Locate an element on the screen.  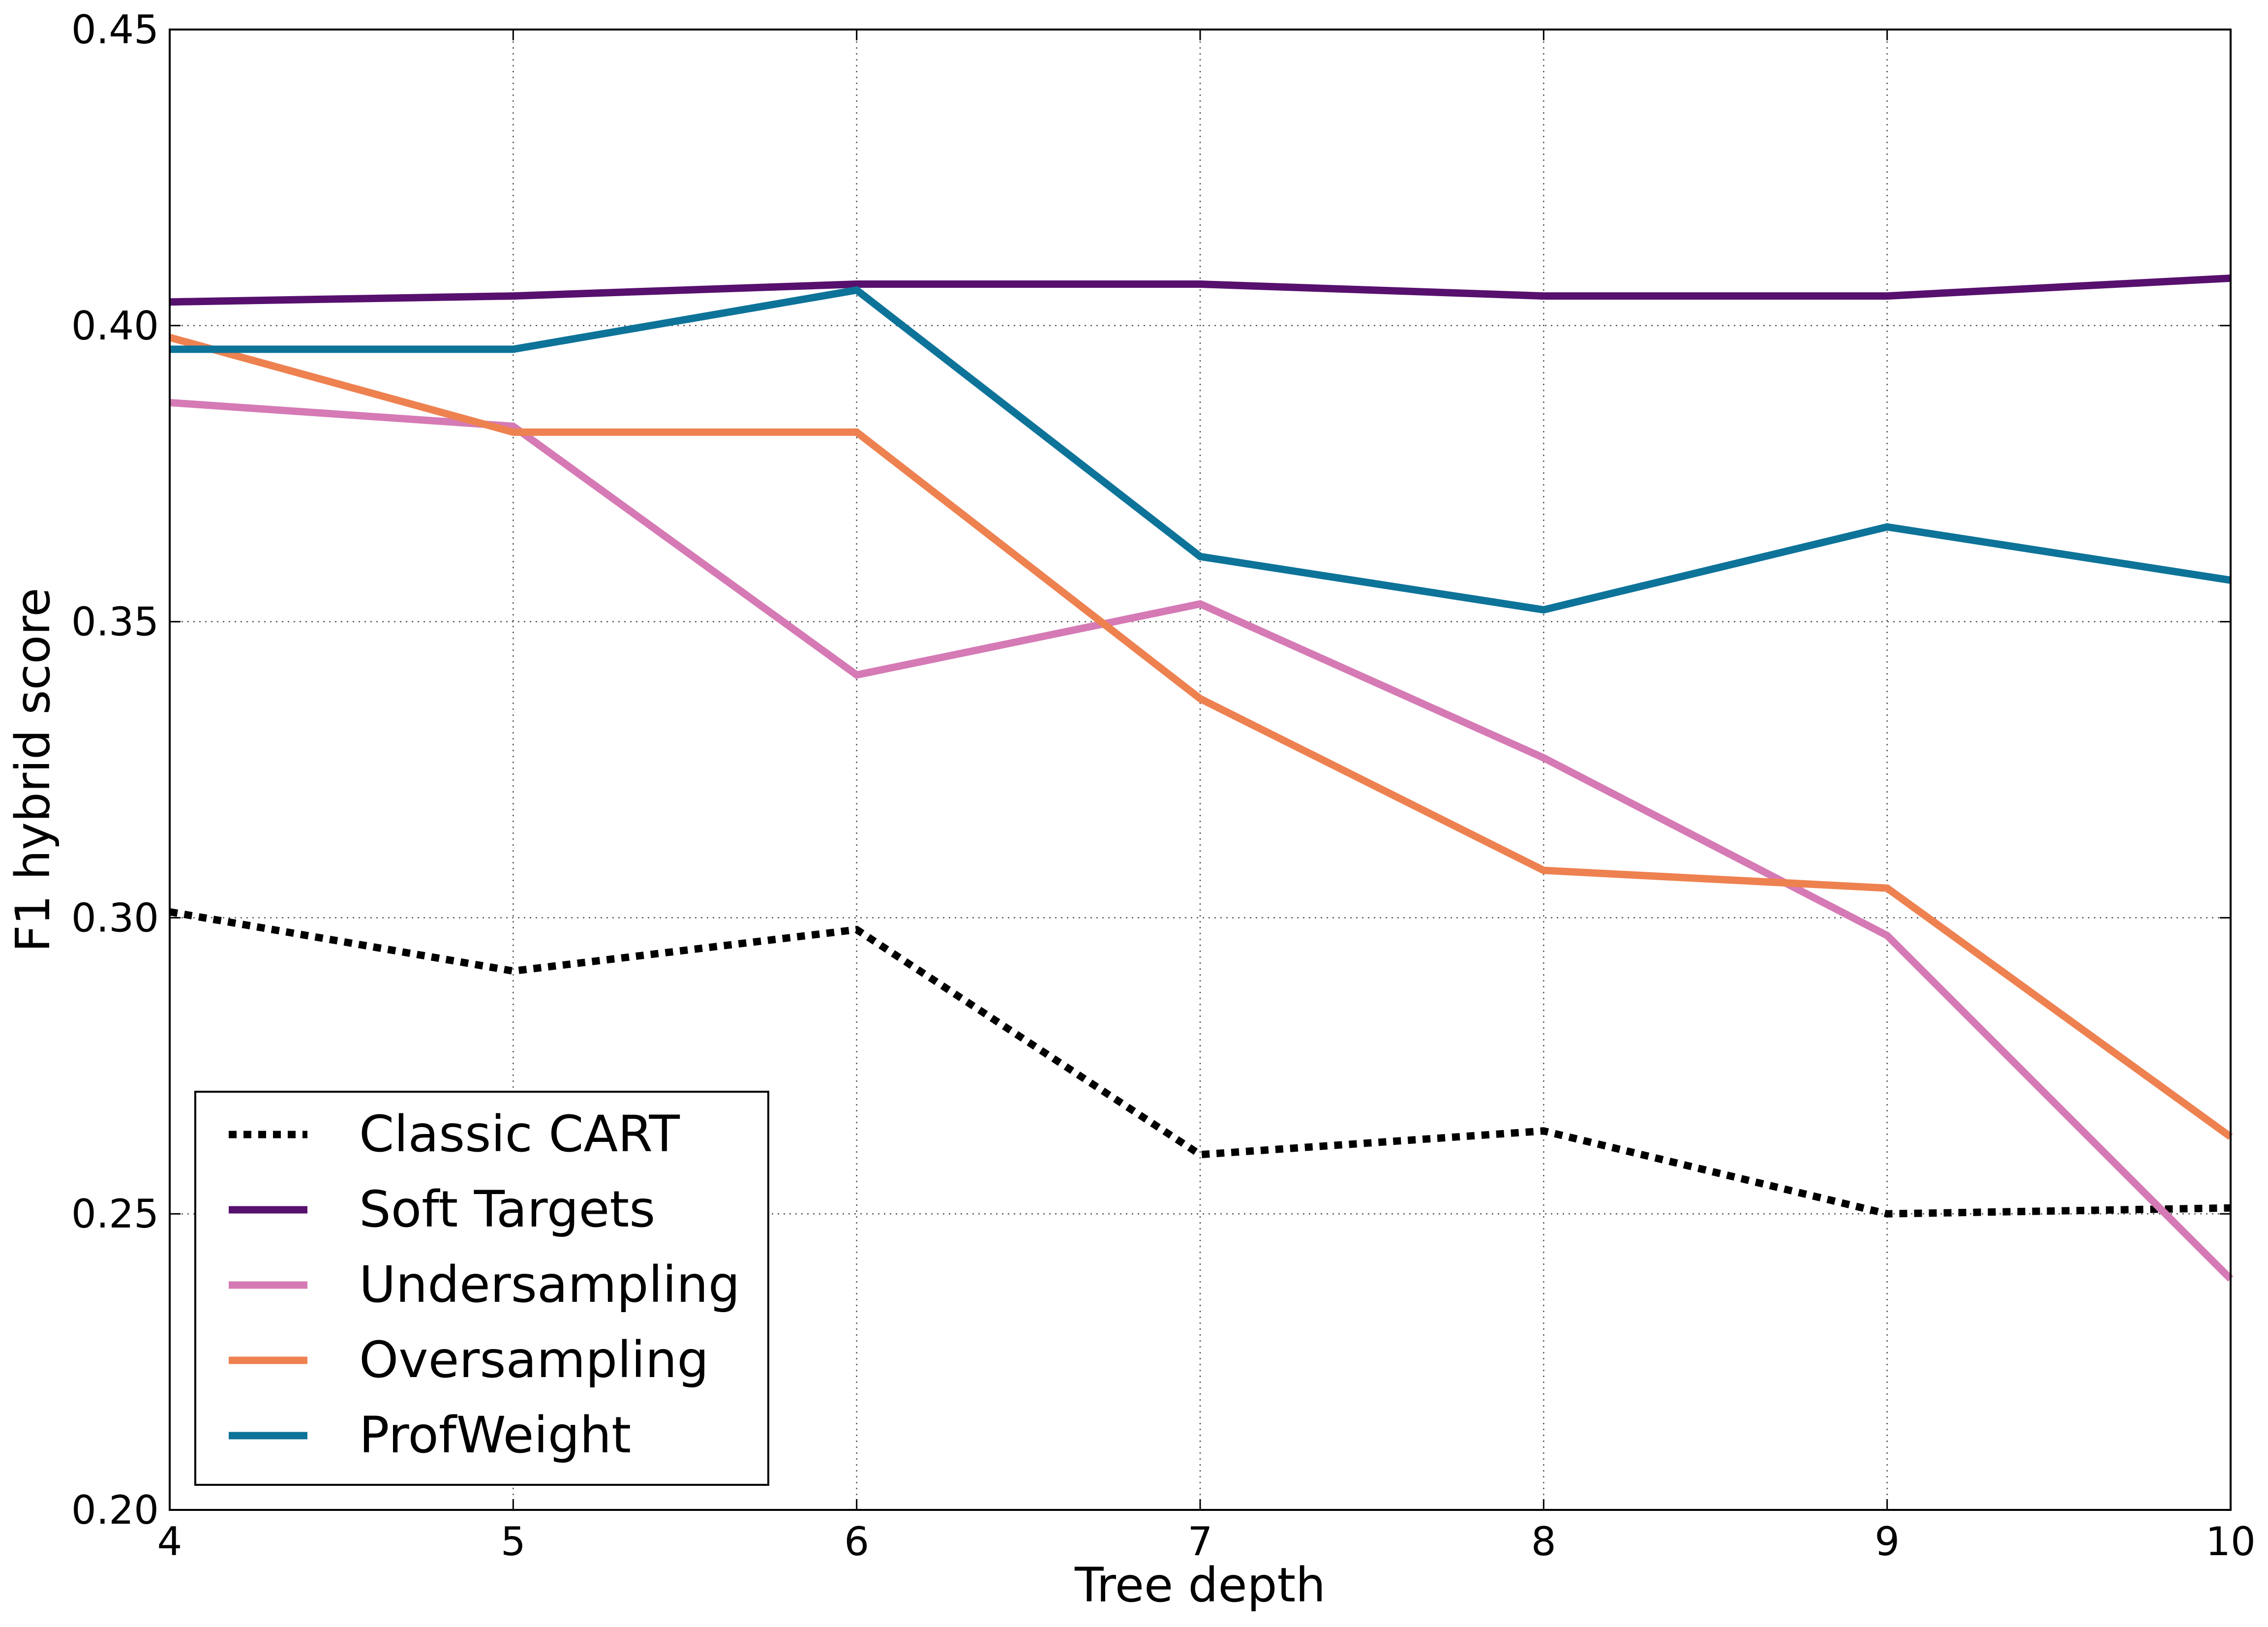
y-tick-label: 0.20 is located at coordinates (115, 1510).